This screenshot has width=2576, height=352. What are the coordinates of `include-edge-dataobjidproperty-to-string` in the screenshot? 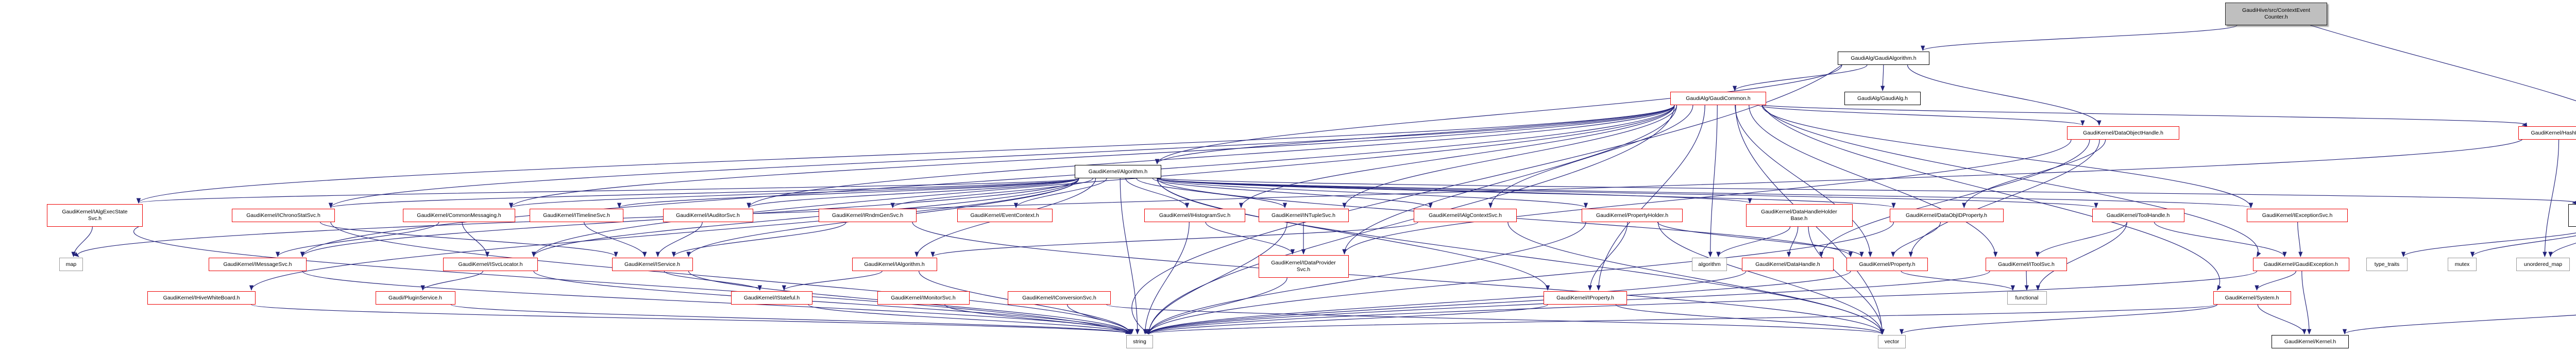 It's located at (1520, 279).